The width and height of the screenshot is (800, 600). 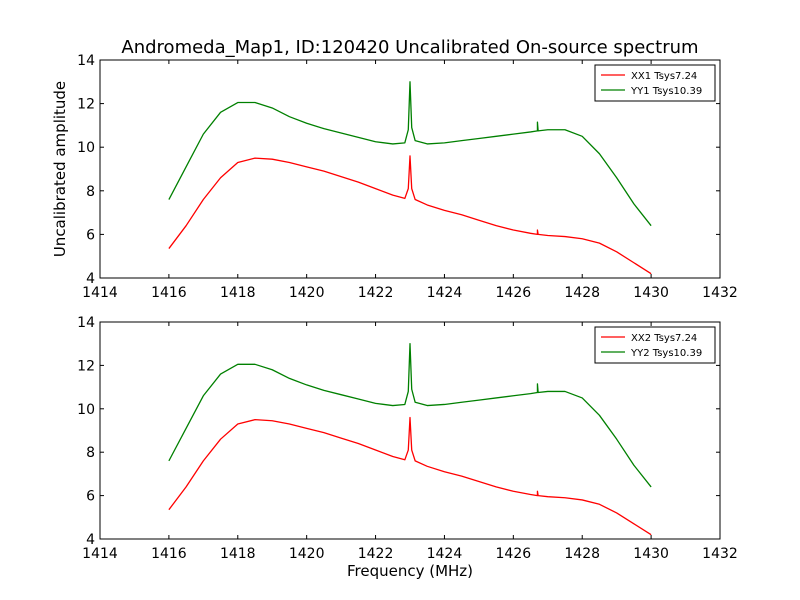 What do you see at coordinates (666, 91) in the screenshot?
I see `legend-label-2: YY1 Tsys10.39` at bounding box center [666, 91].